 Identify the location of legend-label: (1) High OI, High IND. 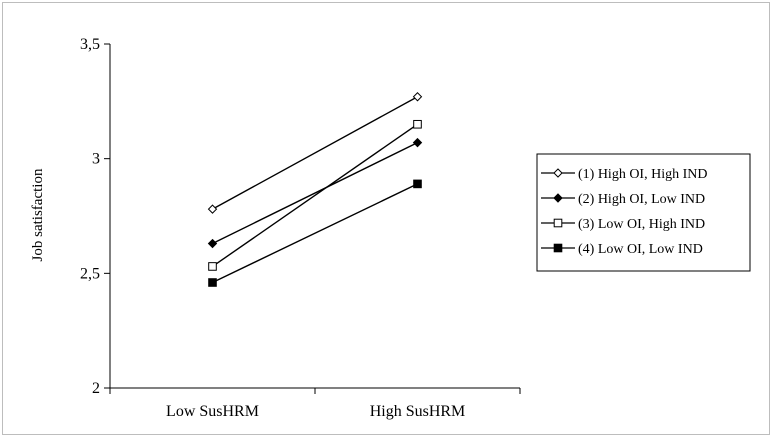
(642, 174).